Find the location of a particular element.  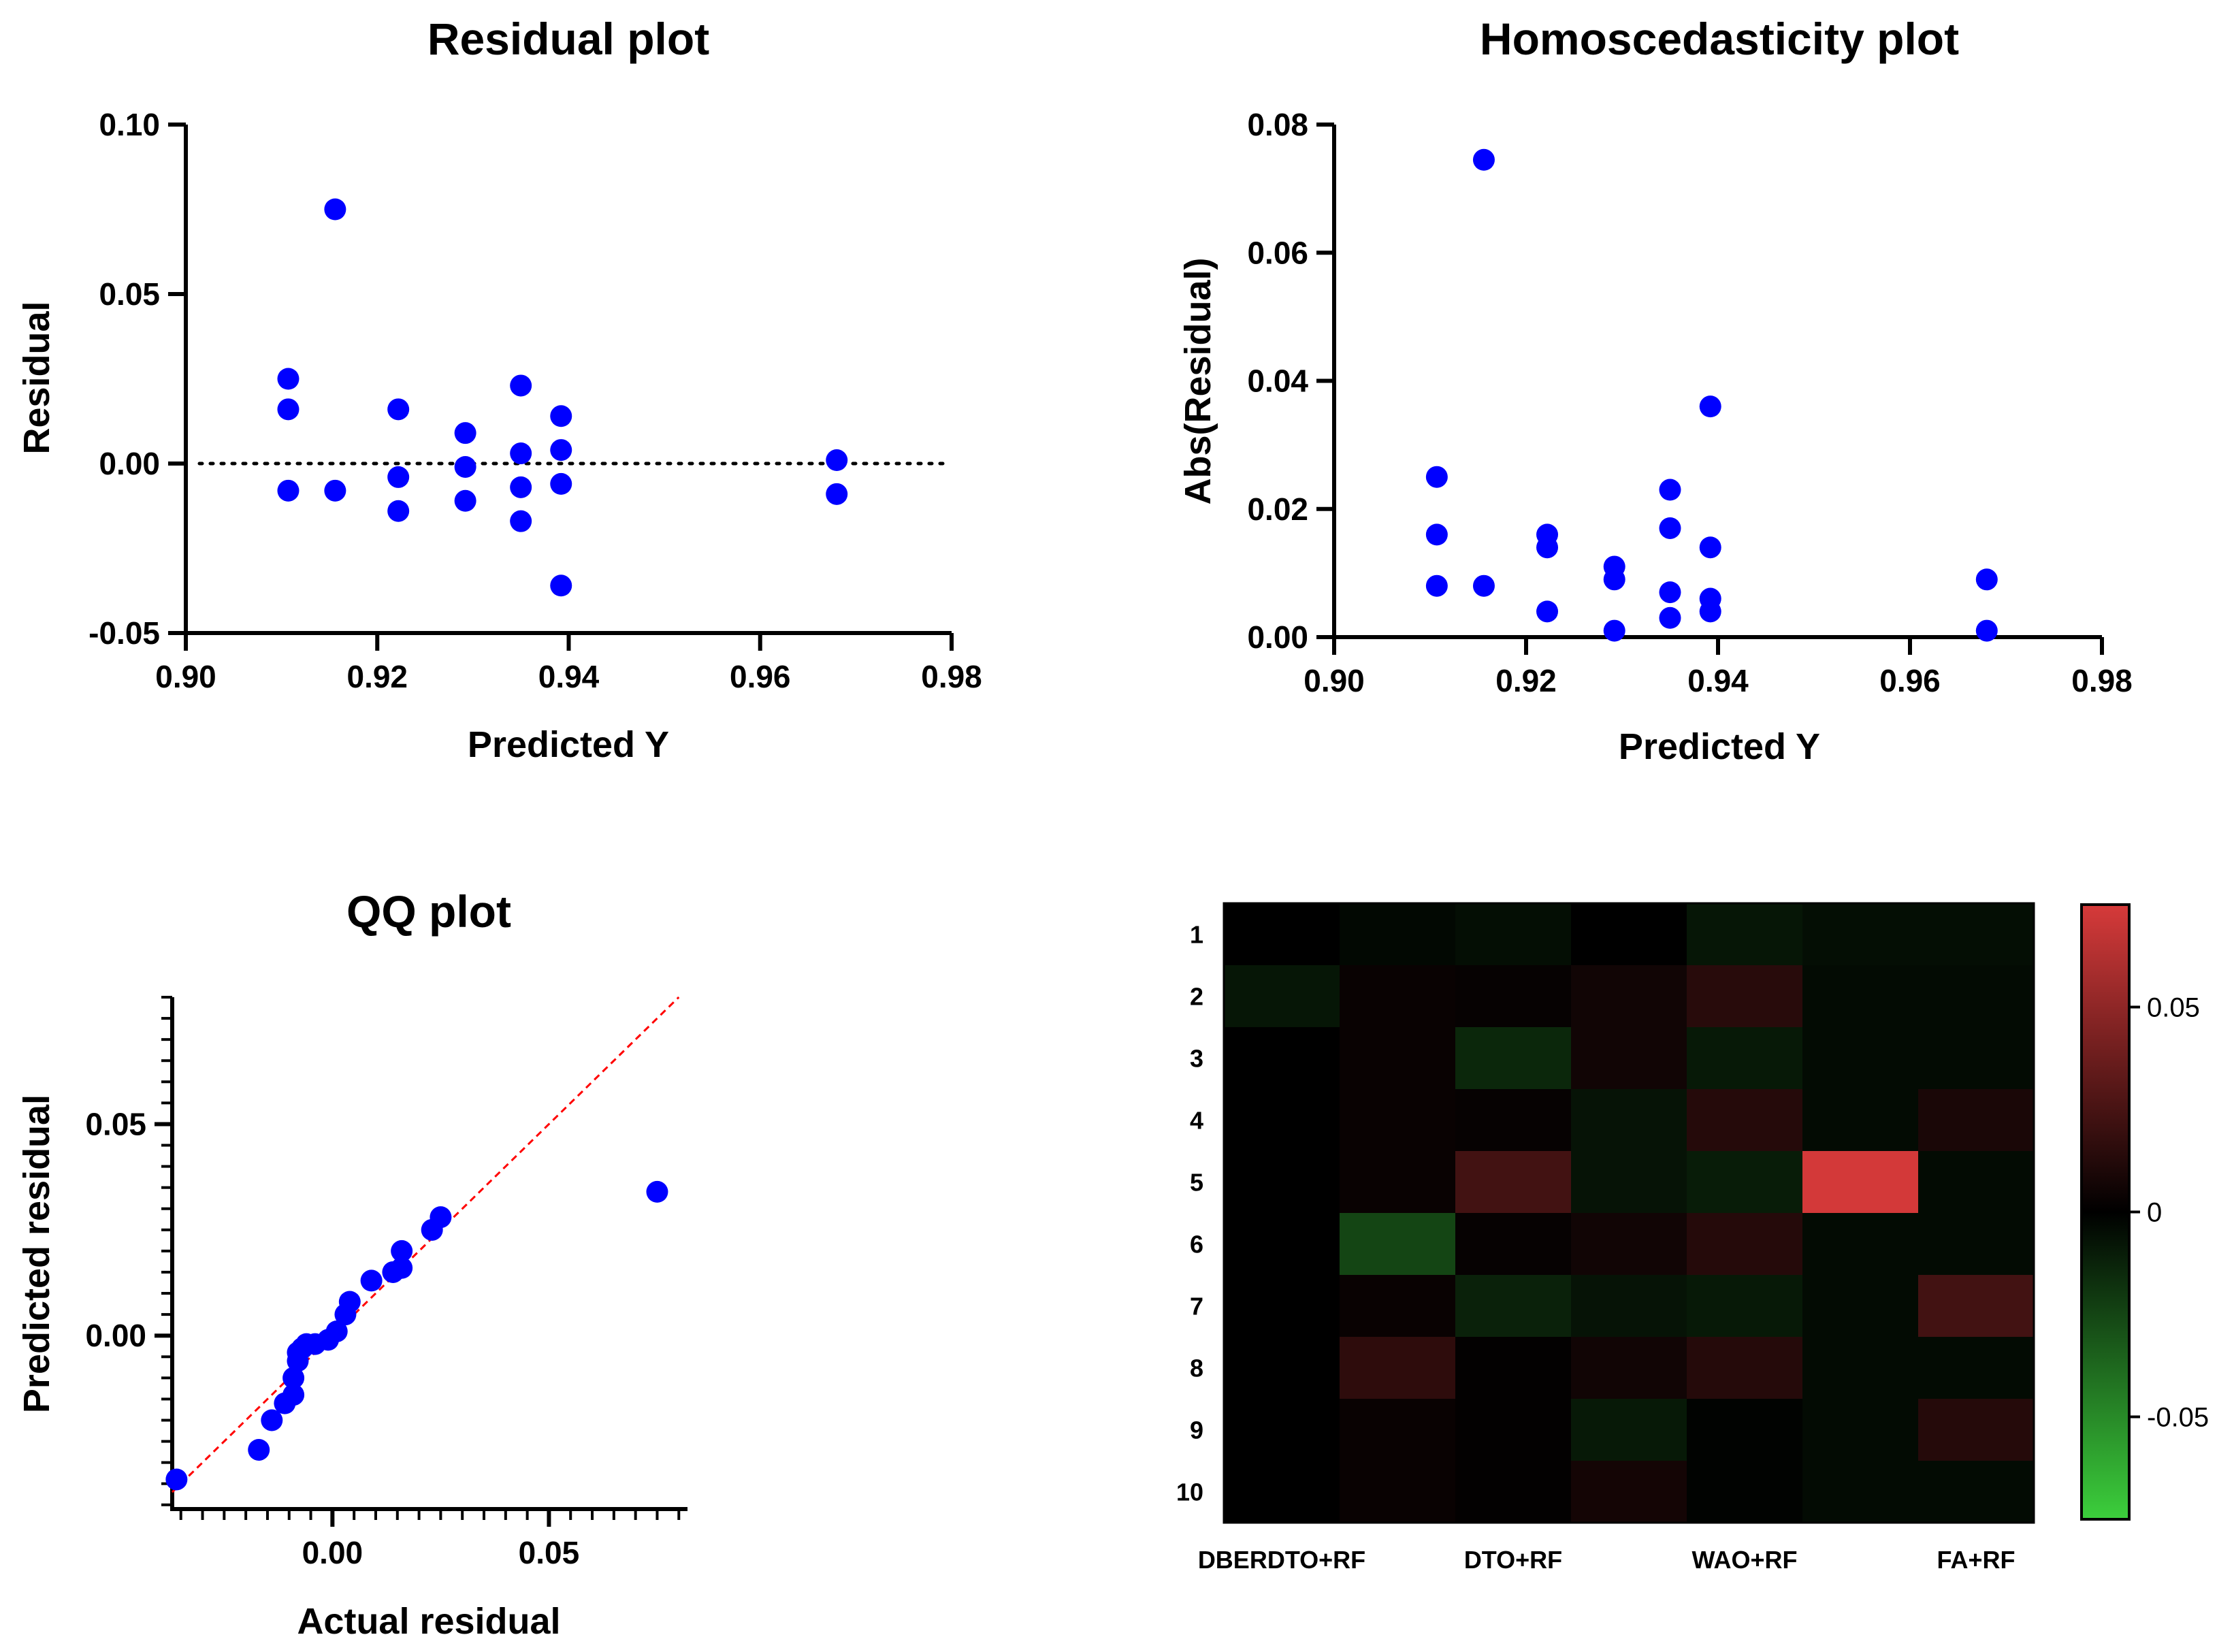

y-tick-label: 0.02 is located at coordinates (1277, 509).